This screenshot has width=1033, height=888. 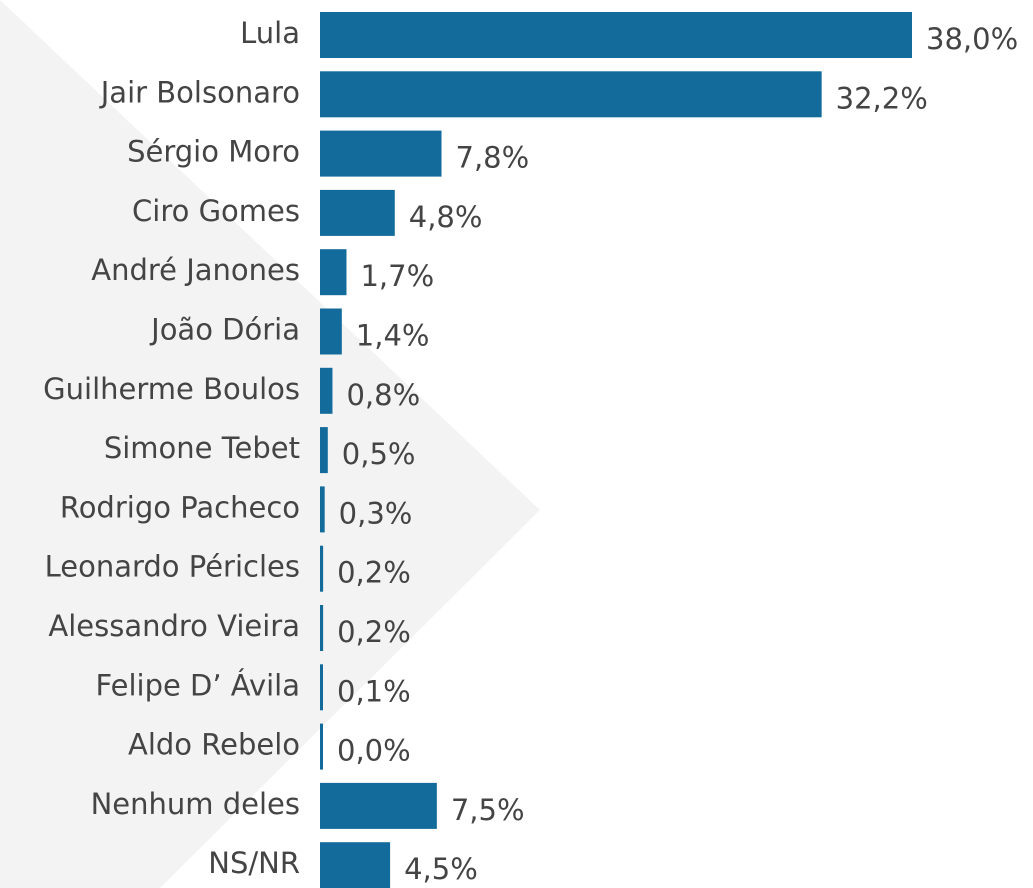 What do you see at coordinates (214, 745) in the screenshot?
I see `category-label: Aldo Rebelo` at bounding box center [214, 745].